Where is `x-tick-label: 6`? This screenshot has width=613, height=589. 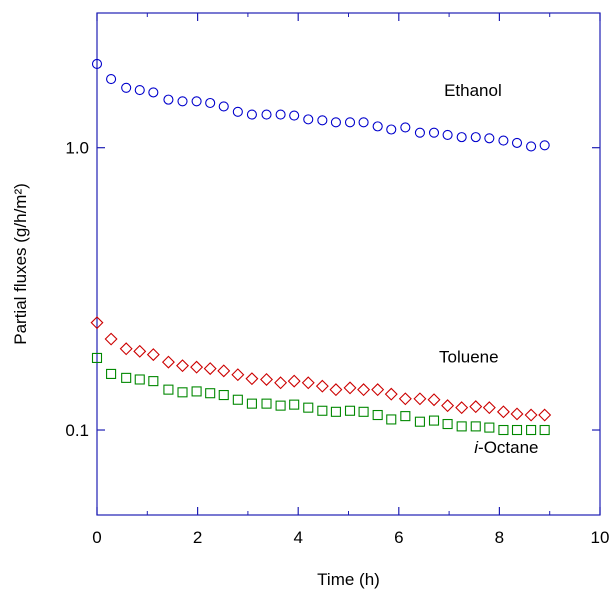 x-tick-label: 6 is located at coordinates (398, 537).